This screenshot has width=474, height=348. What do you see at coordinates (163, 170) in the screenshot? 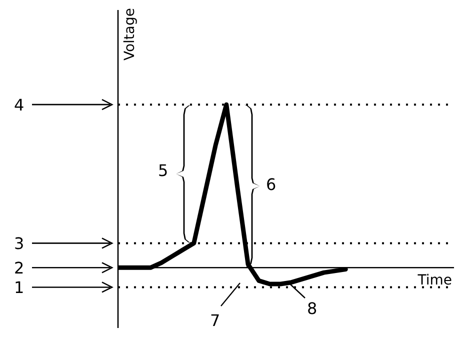
I see `annotation: 5` at bounding box center [163, 170].